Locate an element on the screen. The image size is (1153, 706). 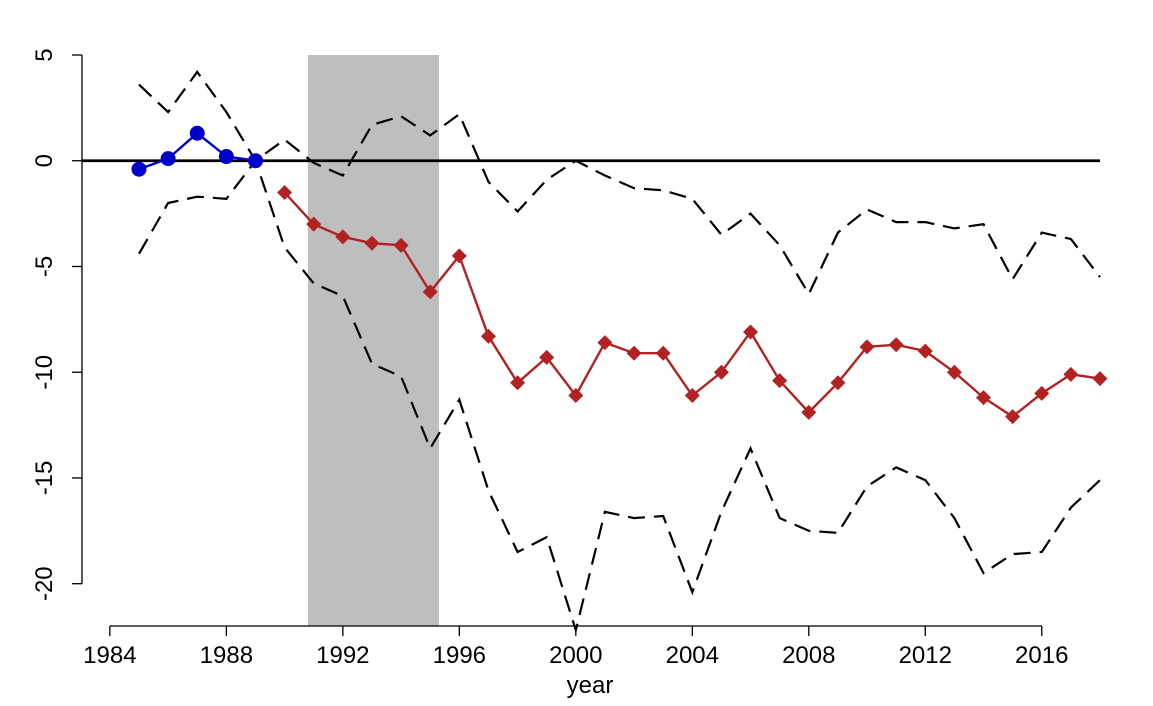
shaded-period-band is located at coordinates (373, 340).